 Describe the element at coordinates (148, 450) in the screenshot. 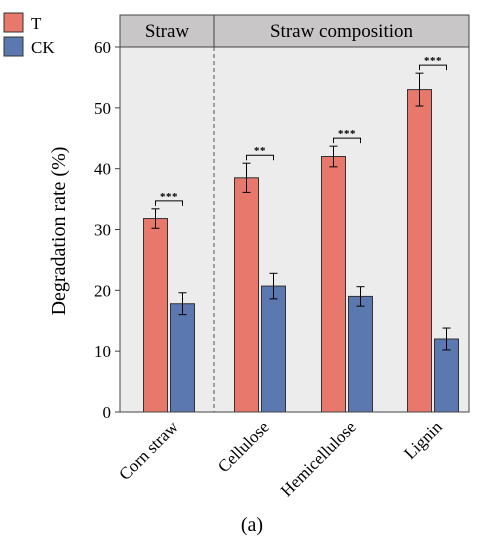

I see `x-tick-label: Corn straw` at that location.